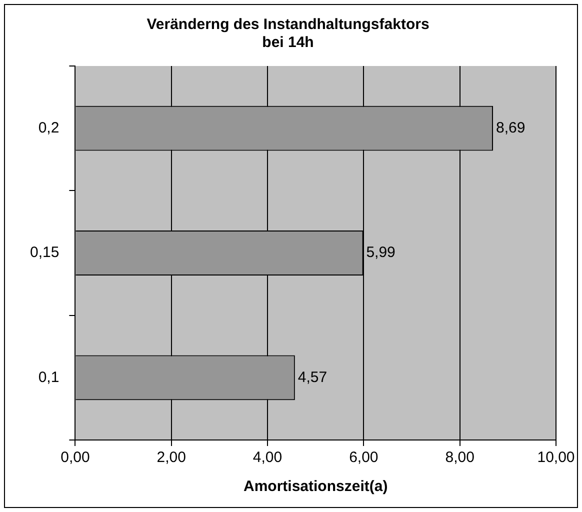  What do you see at coordinates (288, 34) in the screenshot?
I see `chart-title: Veränderng des Instandhaltungsfaktors bei 14h` at bounding box center [288, 34].